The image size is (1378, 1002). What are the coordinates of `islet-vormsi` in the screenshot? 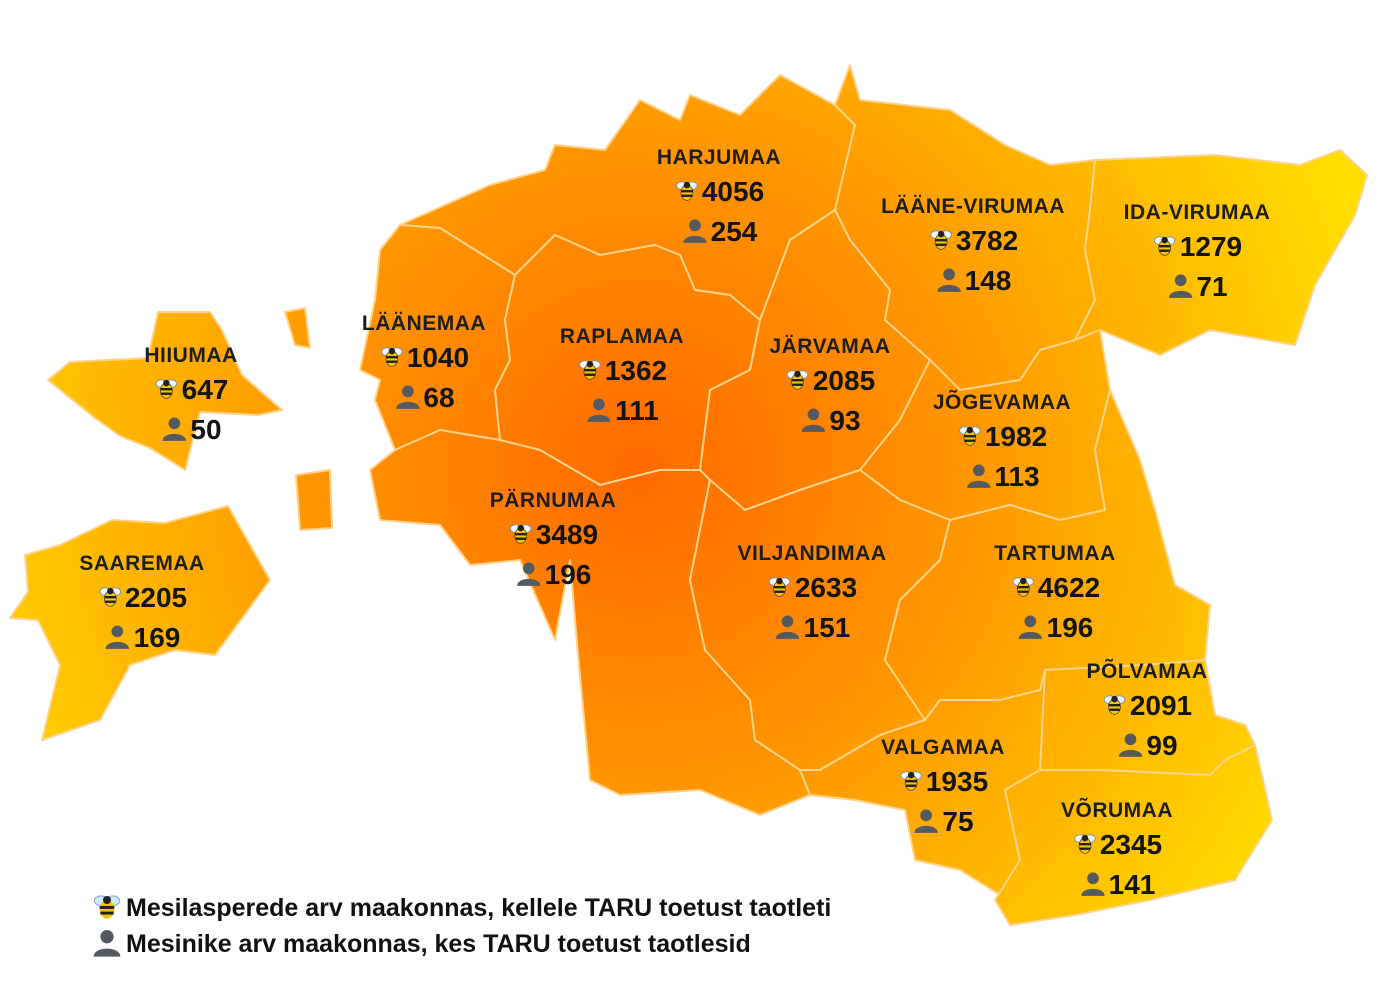 It's located at (314, 500).